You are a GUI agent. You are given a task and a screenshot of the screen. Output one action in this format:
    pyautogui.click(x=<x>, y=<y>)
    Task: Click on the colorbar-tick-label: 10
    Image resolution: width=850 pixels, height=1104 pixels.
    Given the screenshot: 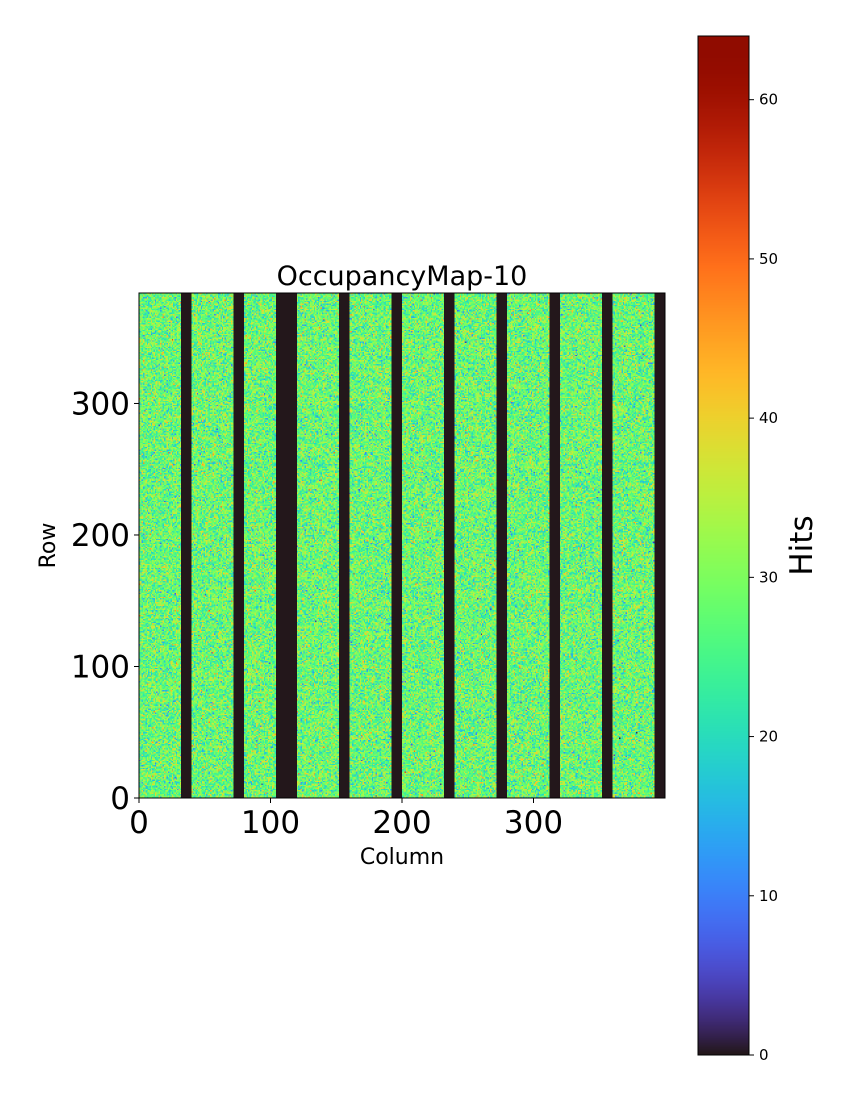 What is the action you would take?
    pyautogui.click(x=768, y=896)
    